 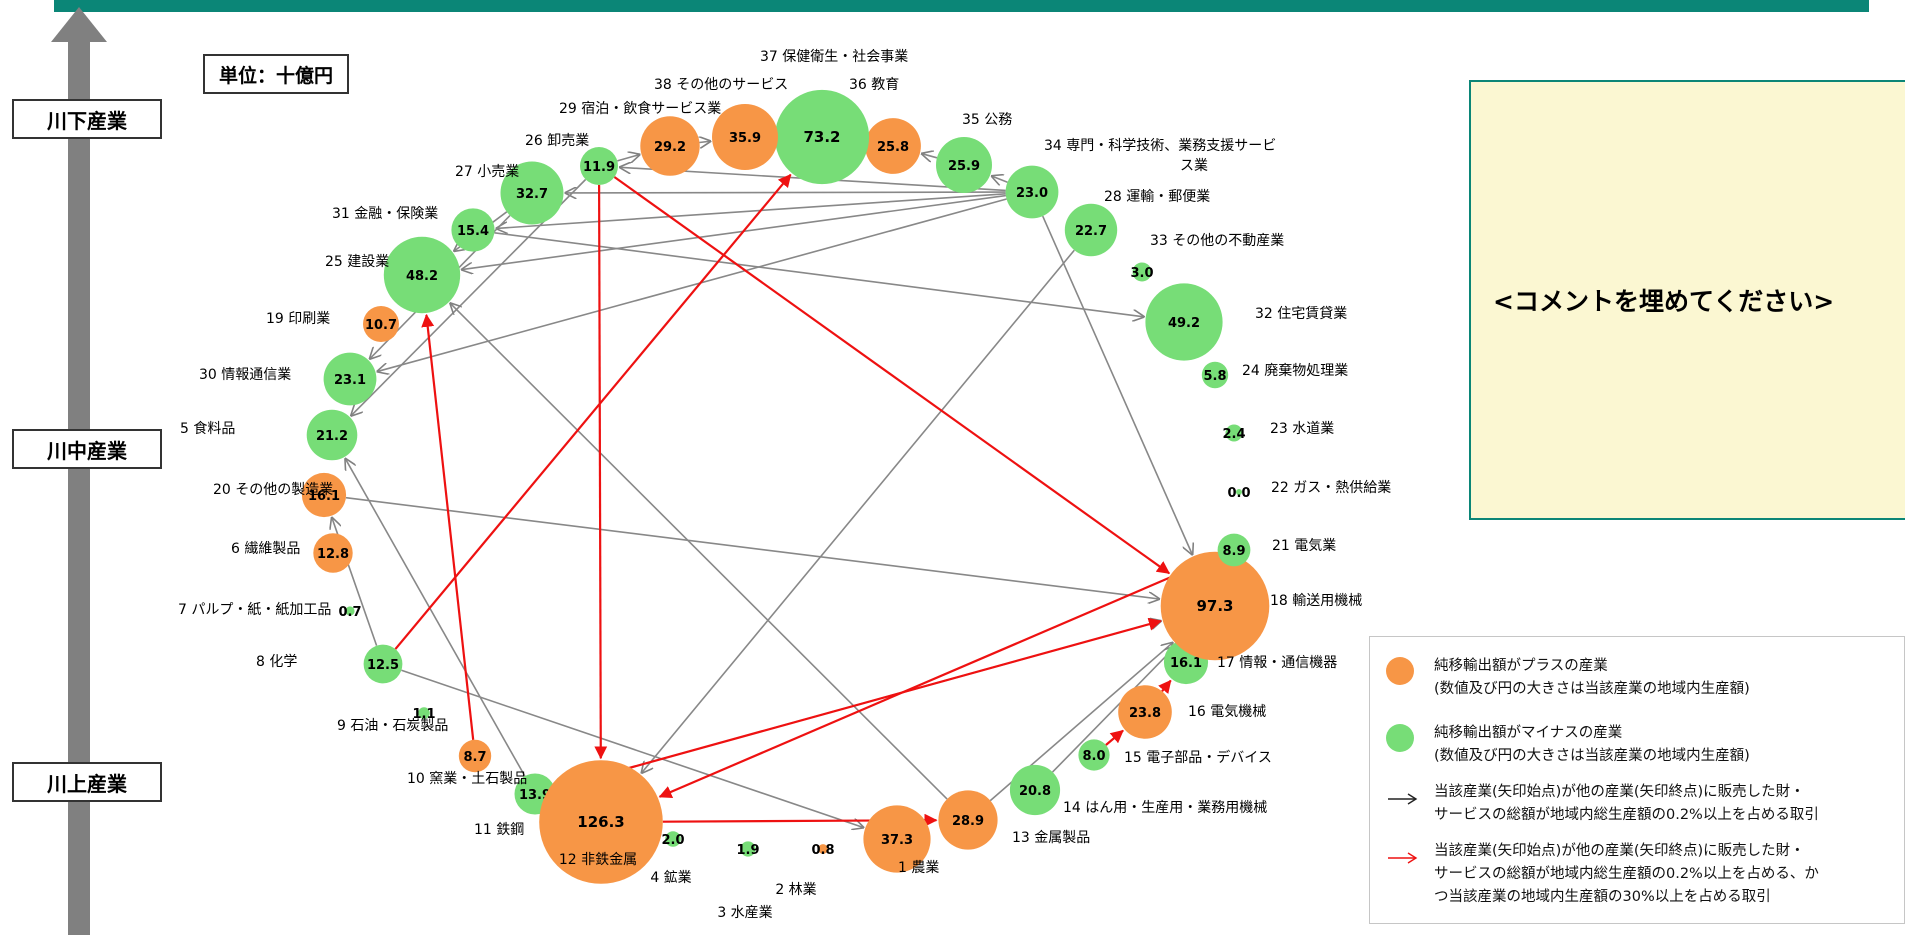 I want to click on node-14: 20.8, so click(x=1035, y=790).